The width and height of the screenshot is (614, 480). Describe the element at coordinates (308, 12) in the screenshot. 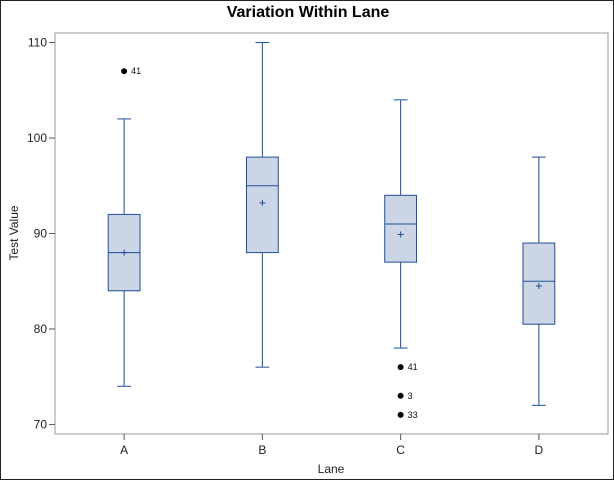

I see `chart-title: Variation Within Lane` at that location.